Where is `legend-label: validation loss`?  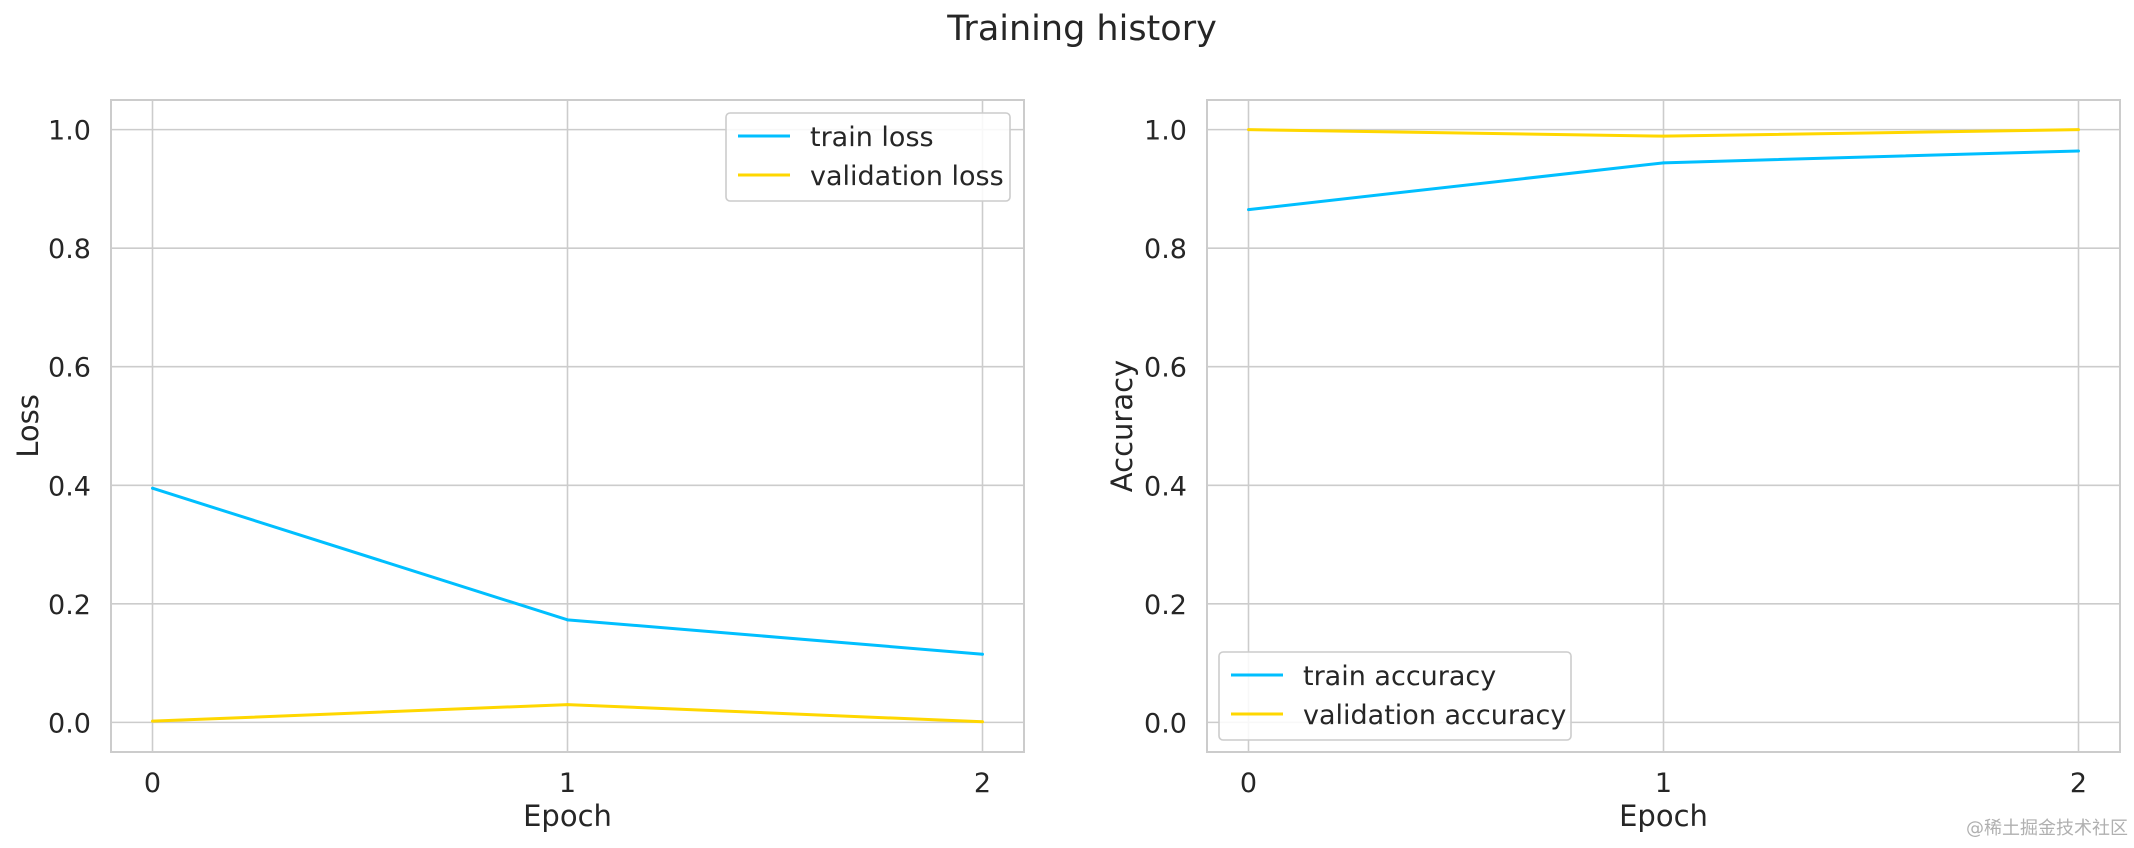 legend-label: validation loss is located at coordinates (907, 176).